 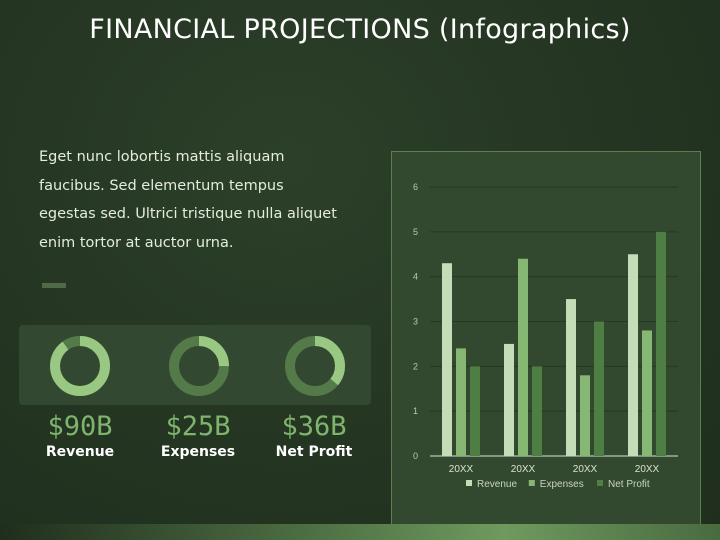 What do you see at coordinates (314, 426) in the screenshot?
I see `net-profit-value: $36B` at bounding box center [314, 426].